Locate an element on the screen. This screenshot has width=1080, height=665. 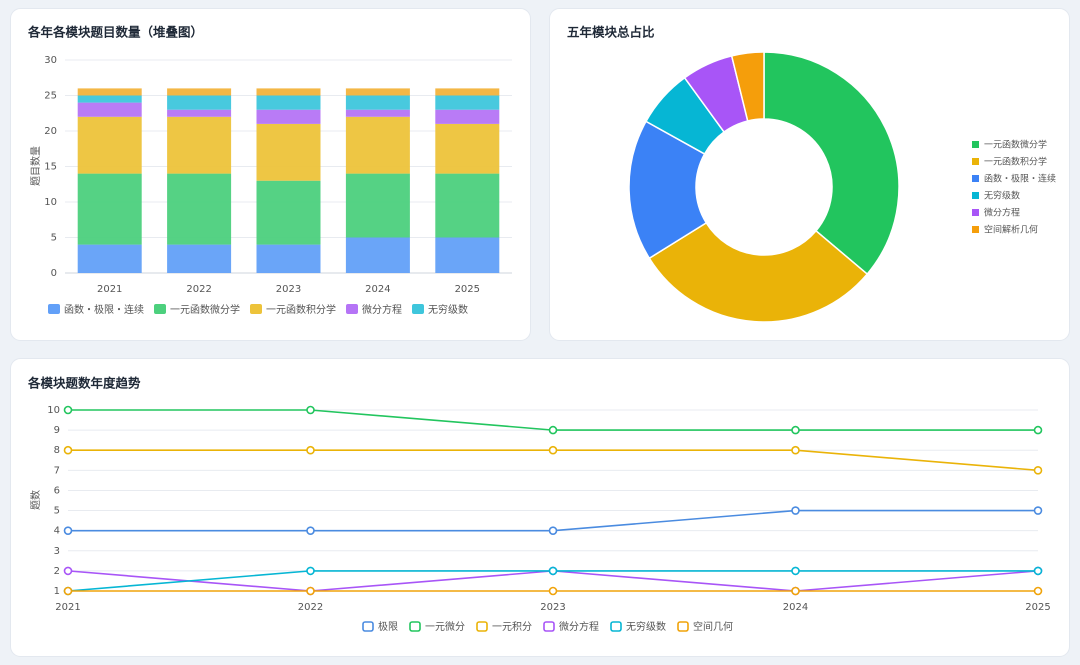
legend-label: 空间解析几何 is located at coordinates (1011, 230).